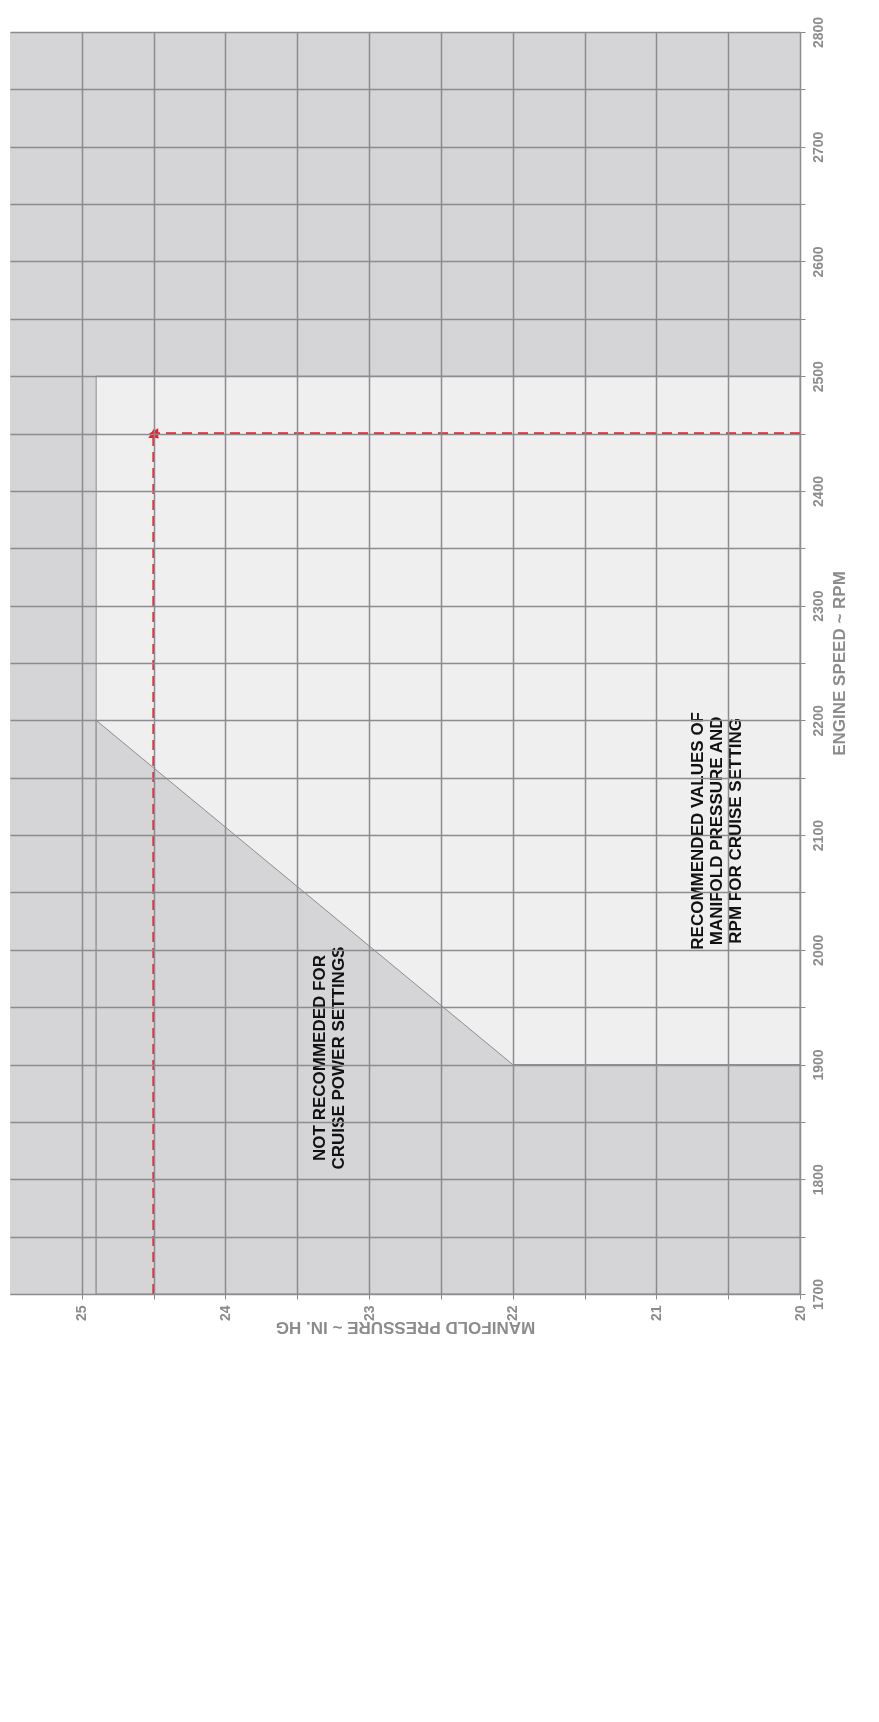 This screenshot has height=1722, width=879. Describe the element at coordinates (655, 1313) in the screenshot. I see `x-tick-label: 21` at that location.